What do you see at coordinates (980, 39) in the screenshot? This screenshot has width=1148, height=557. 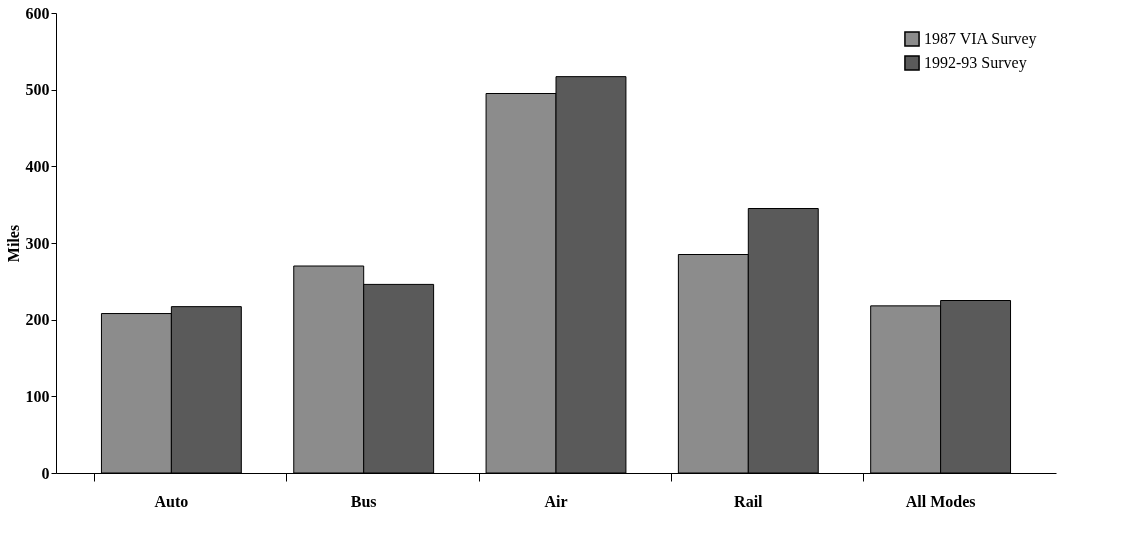 I see `legend-label: 1987 VIA Survey` at bounding box center [980, 39].